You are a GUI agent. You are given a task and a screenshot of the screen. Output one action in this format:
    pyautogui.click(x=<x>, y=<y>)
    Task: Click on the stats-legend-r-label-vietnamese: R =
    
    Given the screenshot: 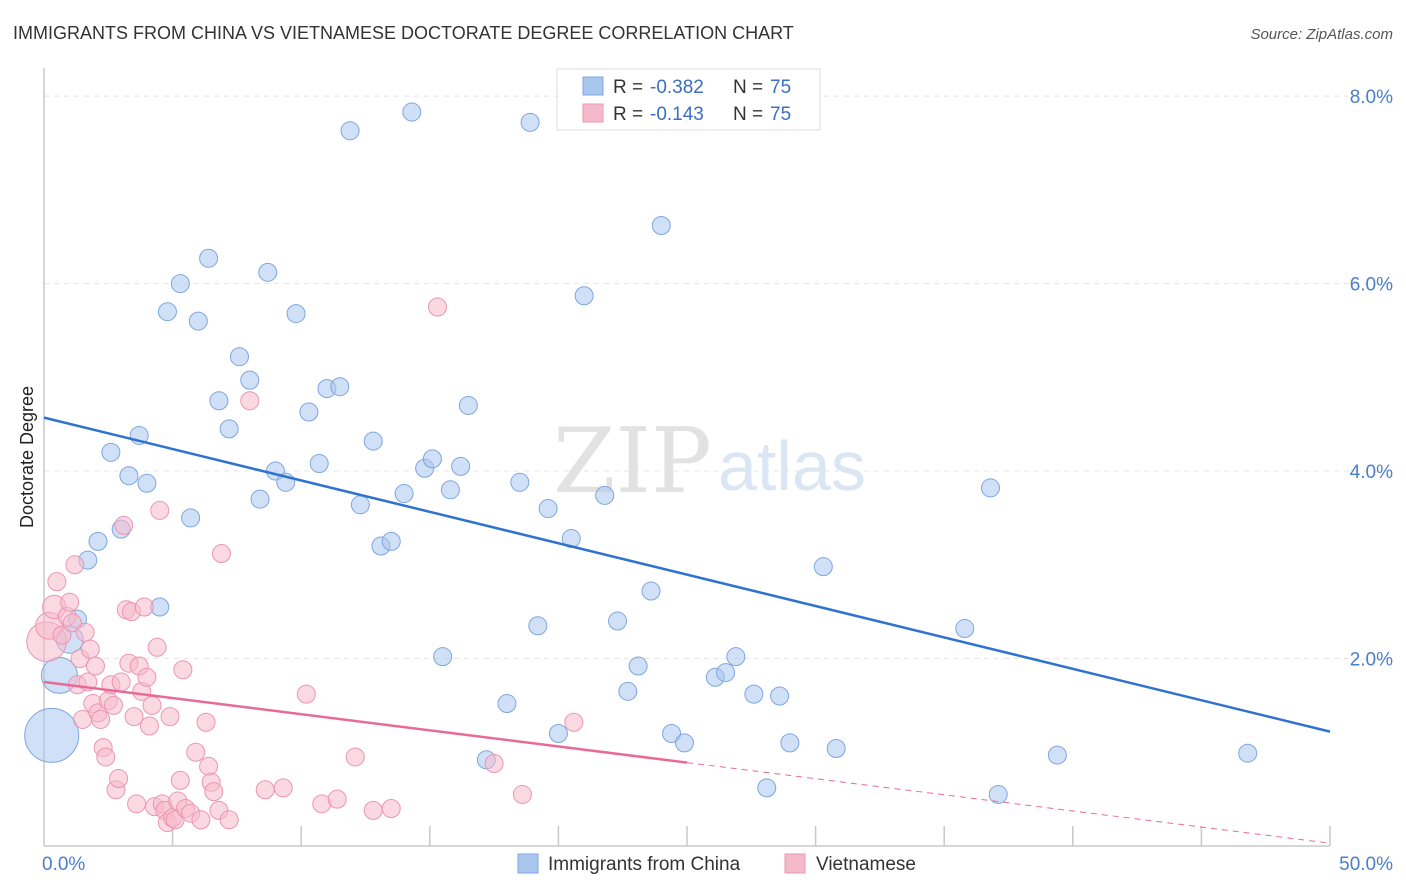 What is the action you would take?
    pyautogui.click(x=628, y=114)
    